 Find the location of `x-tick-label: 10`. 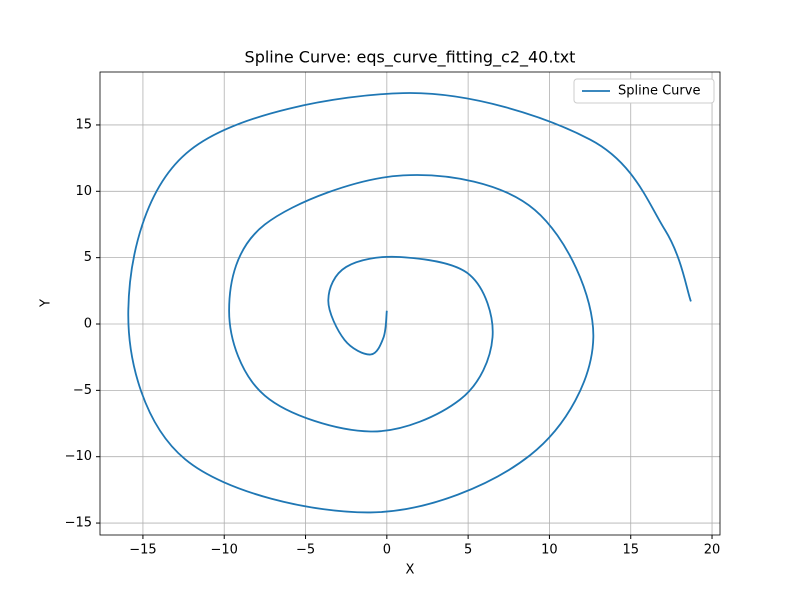

x-tick-label: 10 is located at coordinates (549, 550).